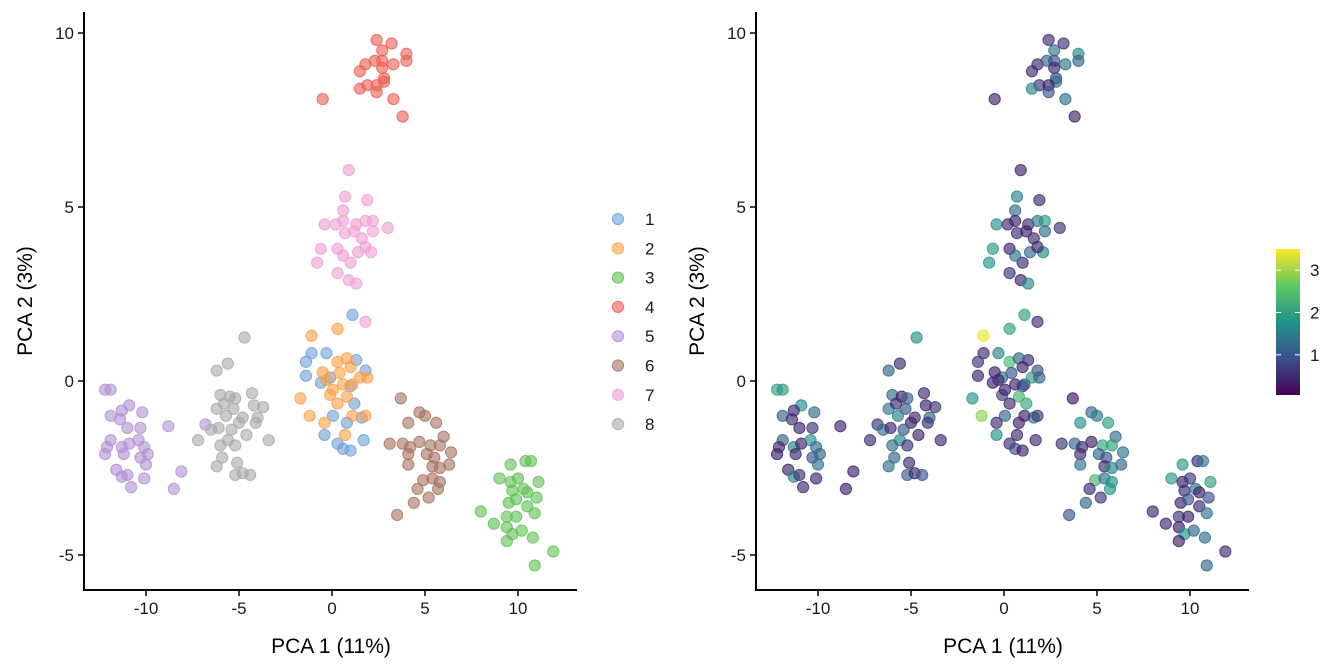 Image resolution: width=1344 pixels, height=672 pixels. What do you see at coordinates (736, 33) in the screenshot?
I see `y-tick-label: 10` at bounding box center [736, 33].